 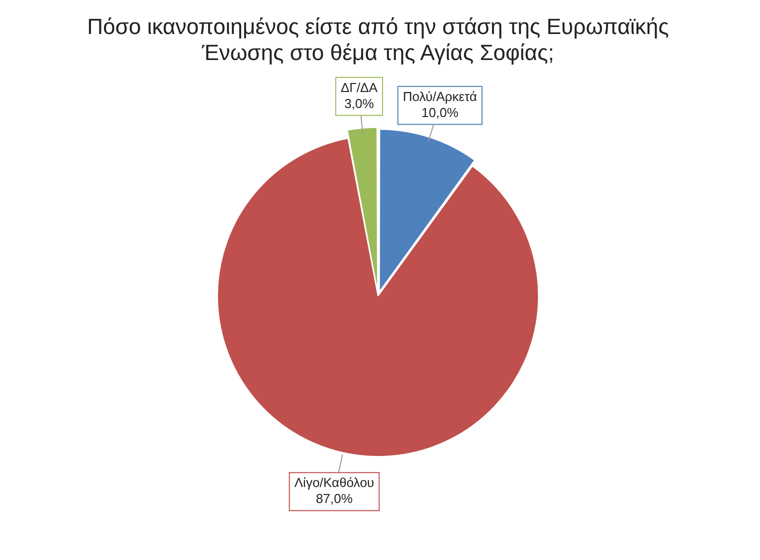 I want to click on data-label: 10,0%, so click(x=440, y=112).